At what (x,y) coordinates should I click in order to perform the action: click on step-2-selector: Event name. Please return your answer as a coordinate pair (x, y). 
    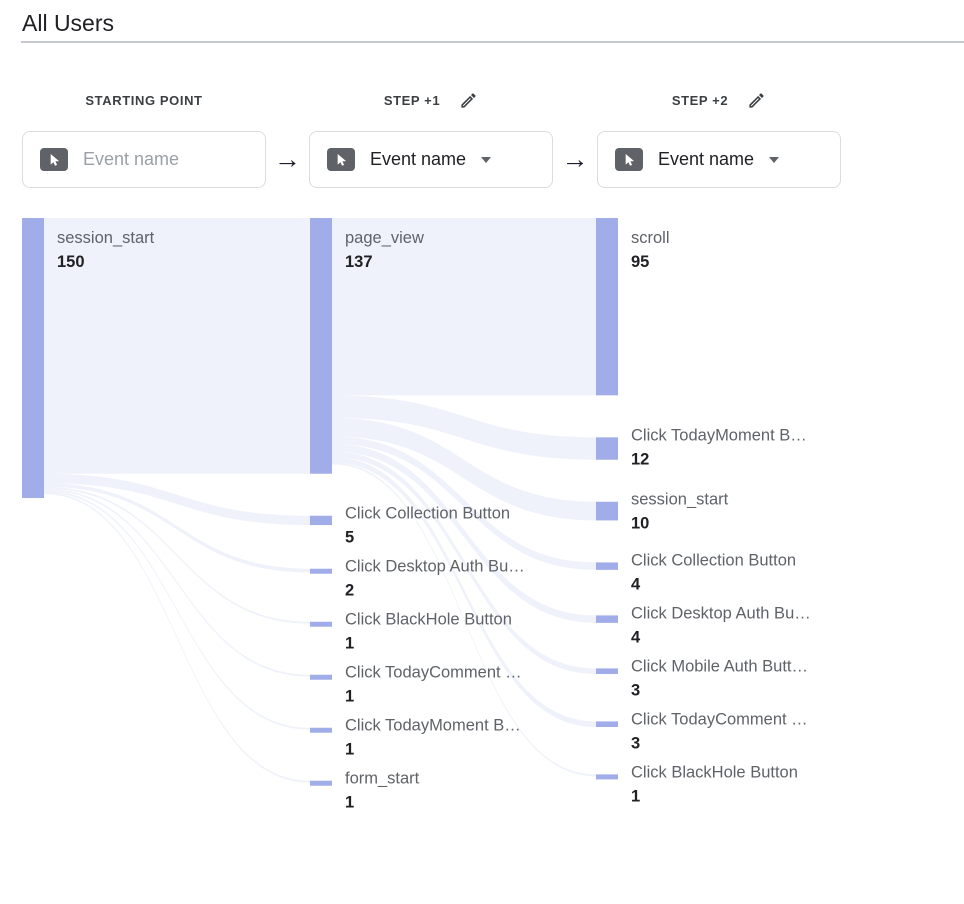
    Looking at the image, I should click on (719, 159).